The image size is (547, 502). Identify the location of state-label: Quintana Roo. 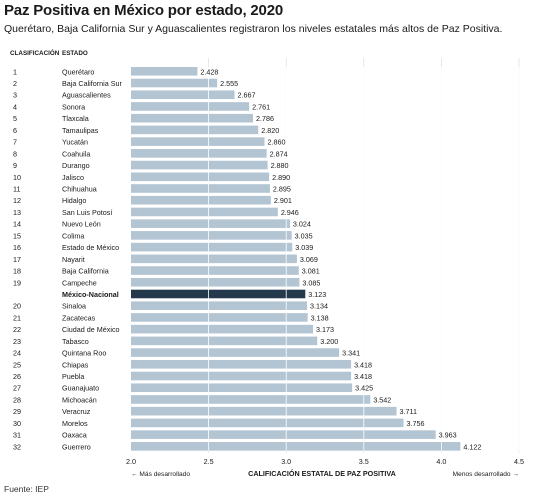
(84, 353).